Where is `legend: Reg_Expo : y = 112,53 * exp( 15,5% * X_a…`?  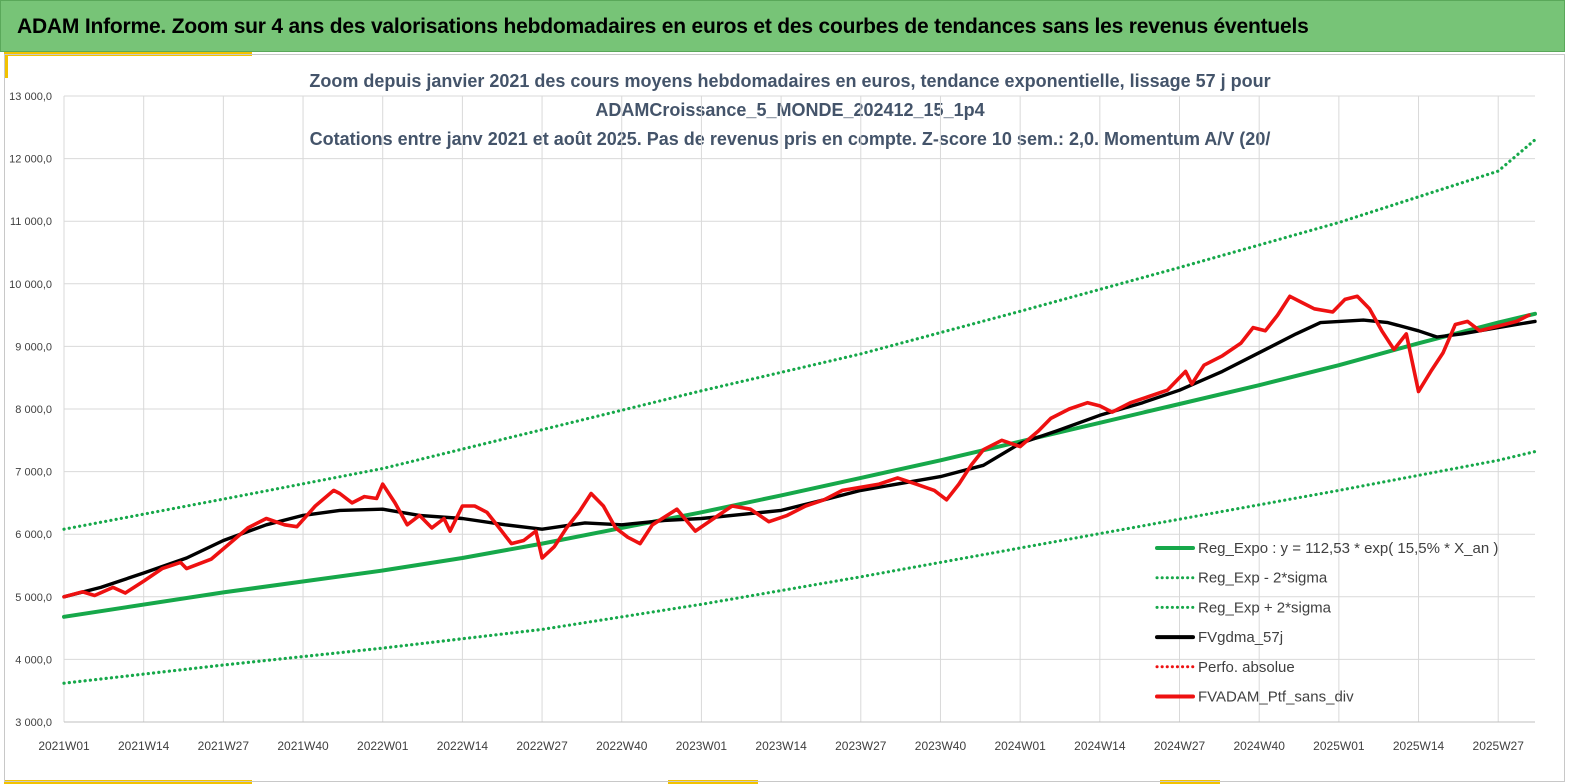
legend: Reg_Expo : y = 112,53 * exp( 15,5% * X_a… is located at coordinates (1326, 623).